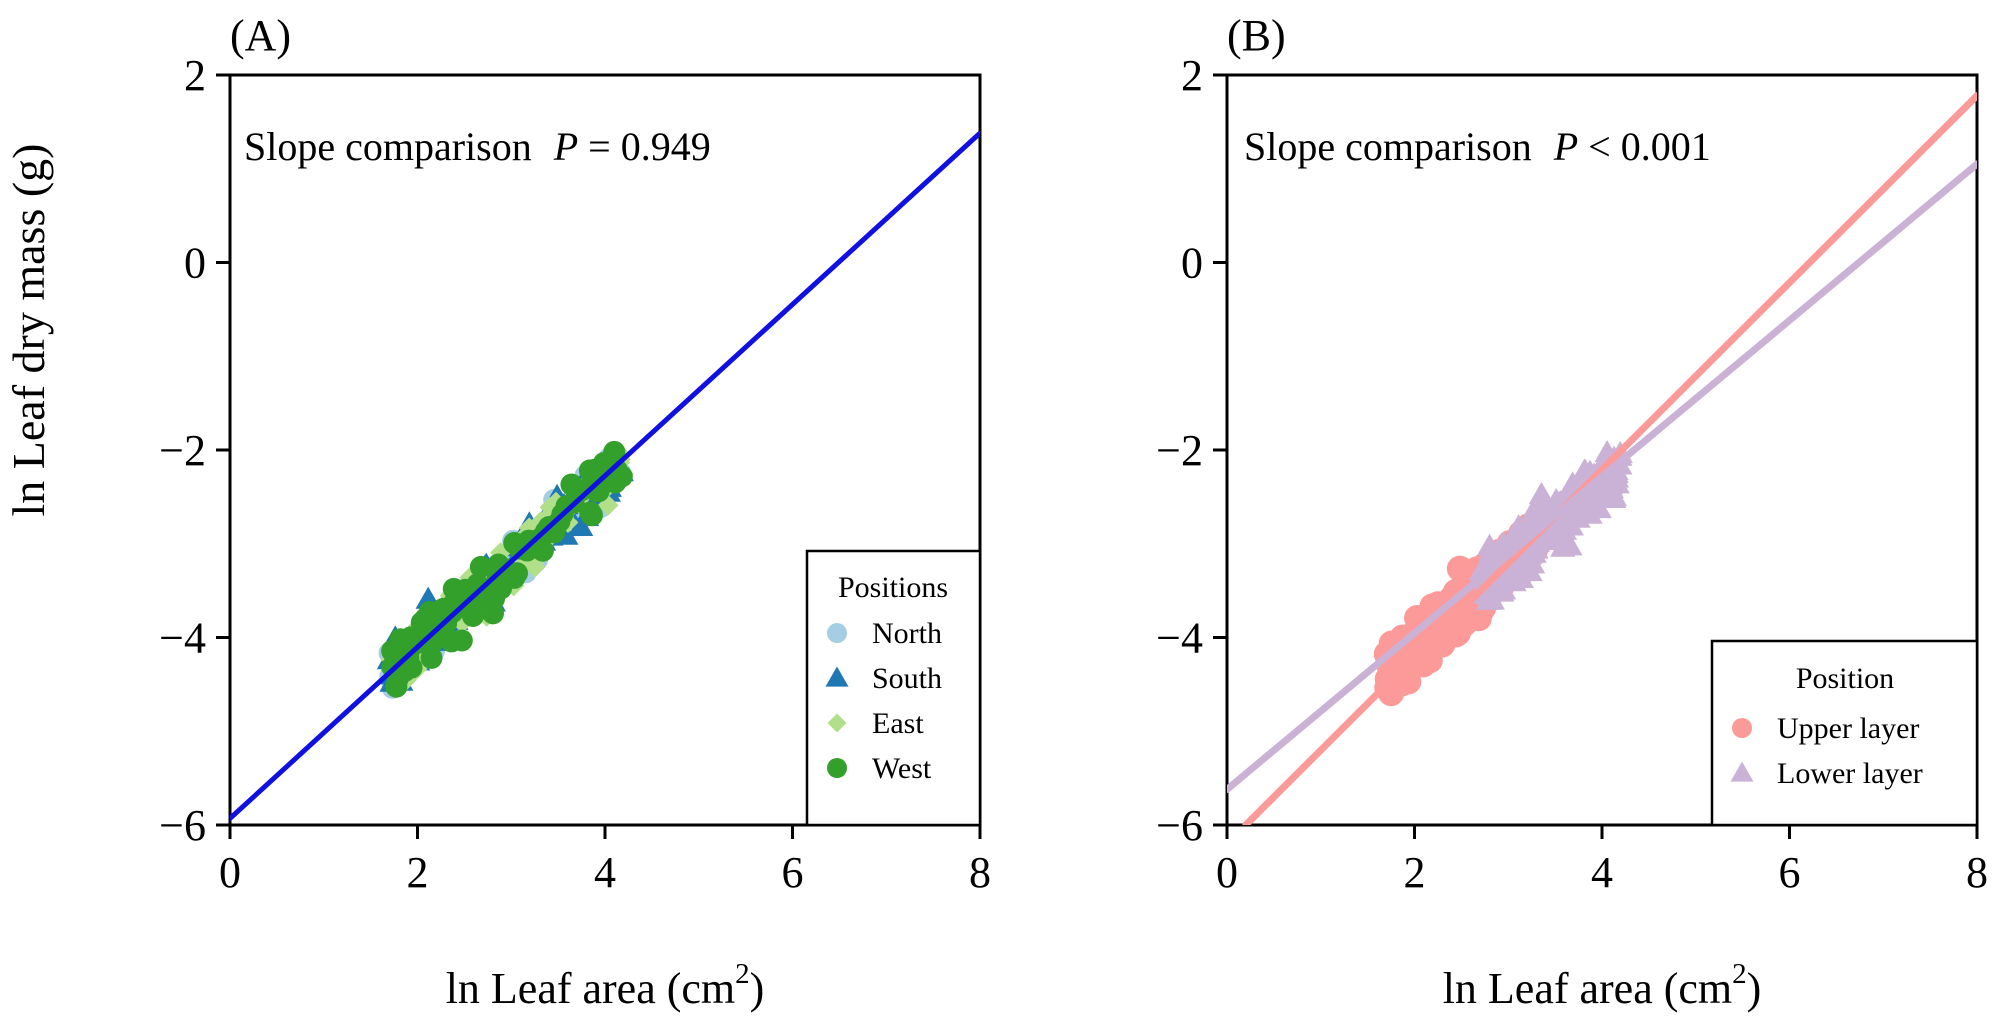 The height and width of the screenshot is (1030, 1999). Describe the element at coordinates (1790, 872) in the screenshot. I see `panel-b-x-tick-label: 6` at that location.